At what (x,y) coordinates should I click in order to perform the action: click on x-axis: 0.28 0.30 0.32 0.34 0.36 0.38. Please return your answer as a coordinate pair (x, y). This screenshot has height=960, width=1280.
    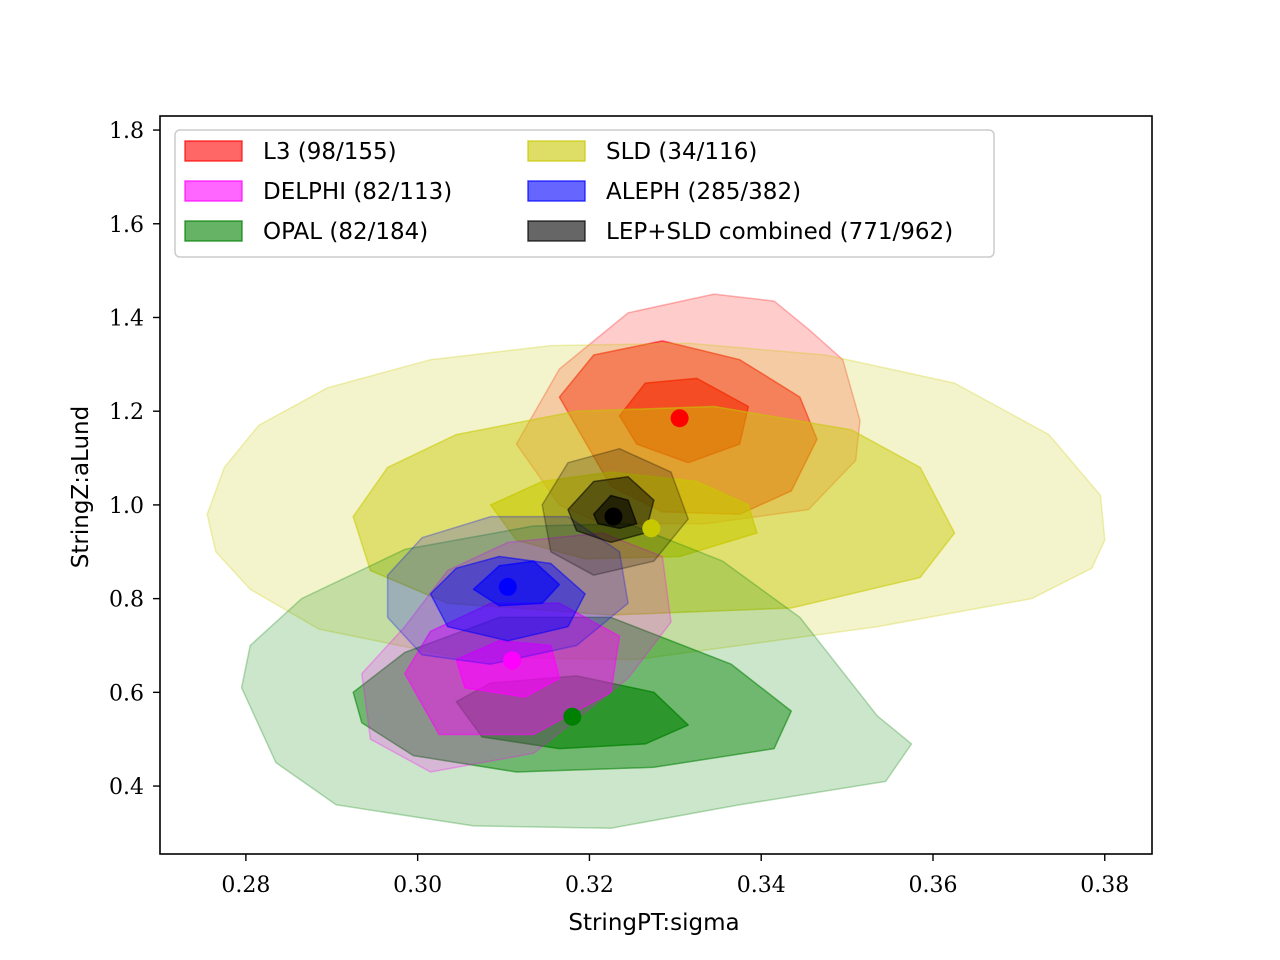
    Looking at the image, I should click on (675, 876).